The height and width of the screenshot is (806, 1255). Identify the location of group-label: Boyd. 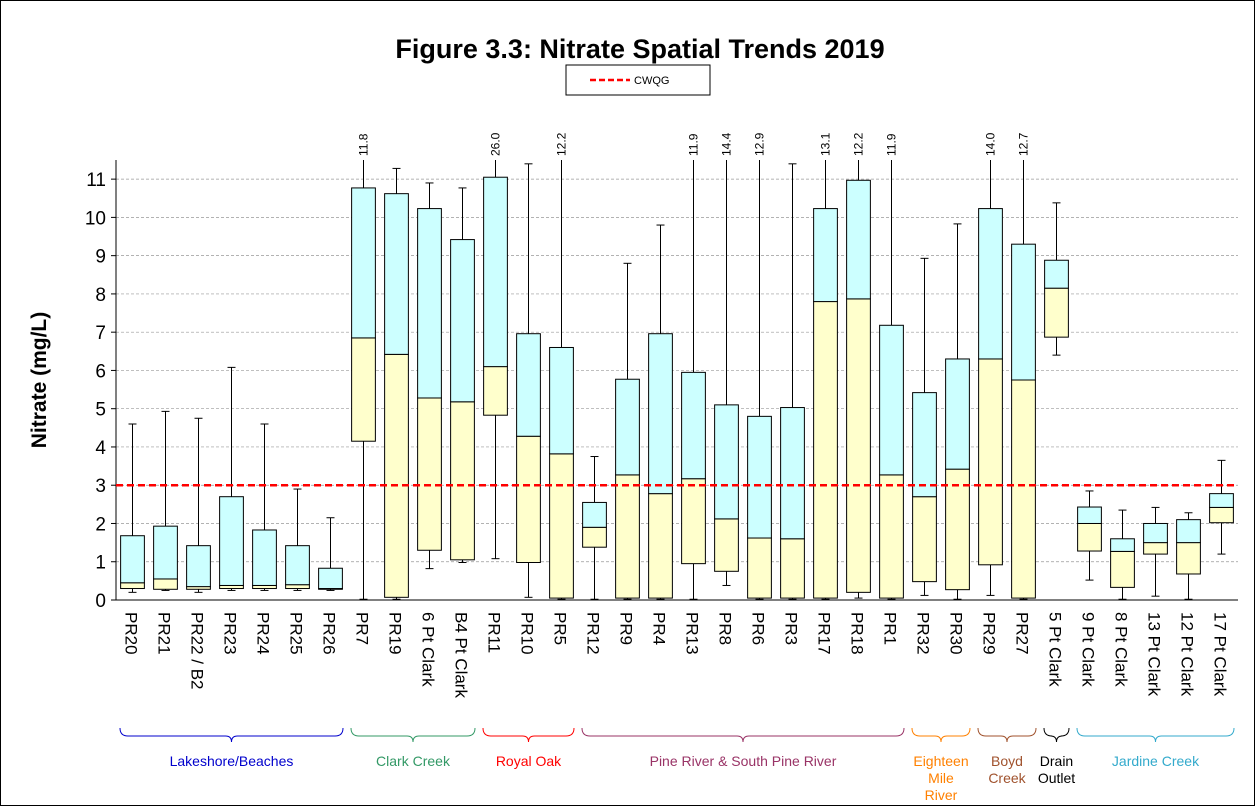
(1007, 761).